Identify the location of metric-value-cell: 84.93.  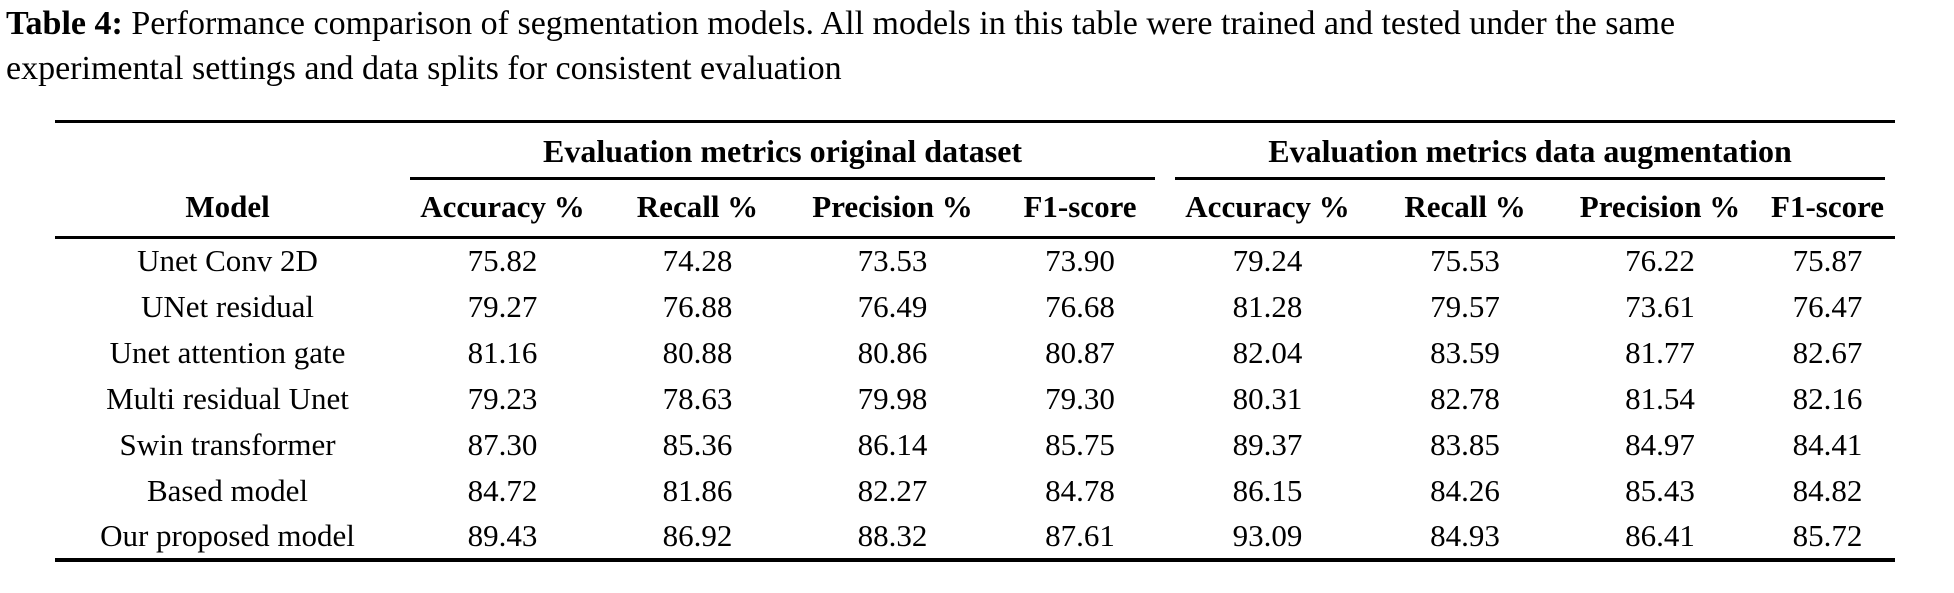
(1465, 535).